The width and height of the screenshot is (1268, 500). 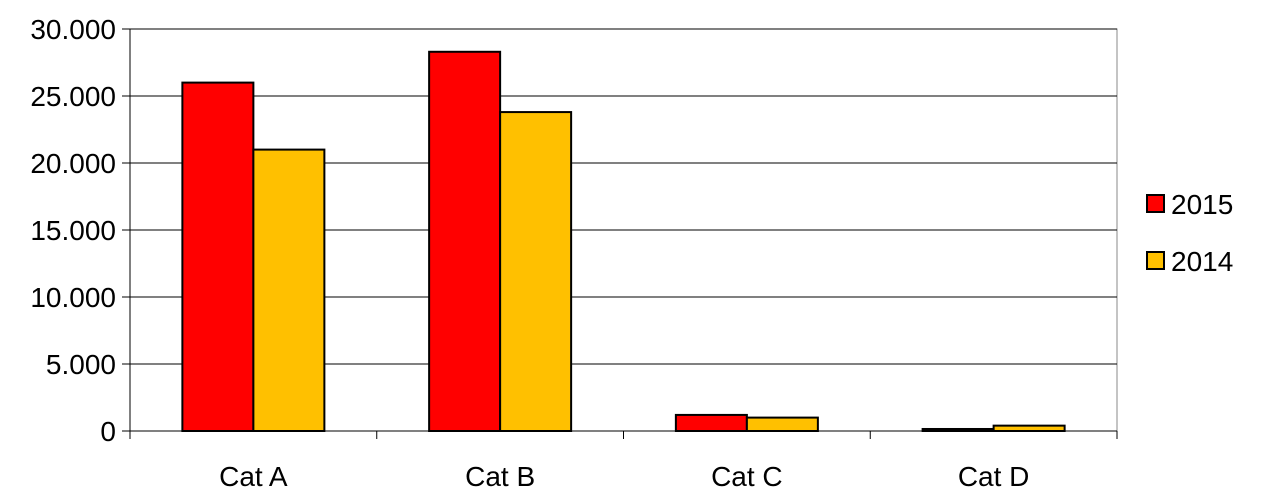 What do you see at coordinates (253, 476) in the screenshot?
I see `x-tick-label: Cat A` at bounding box center [253, 476].